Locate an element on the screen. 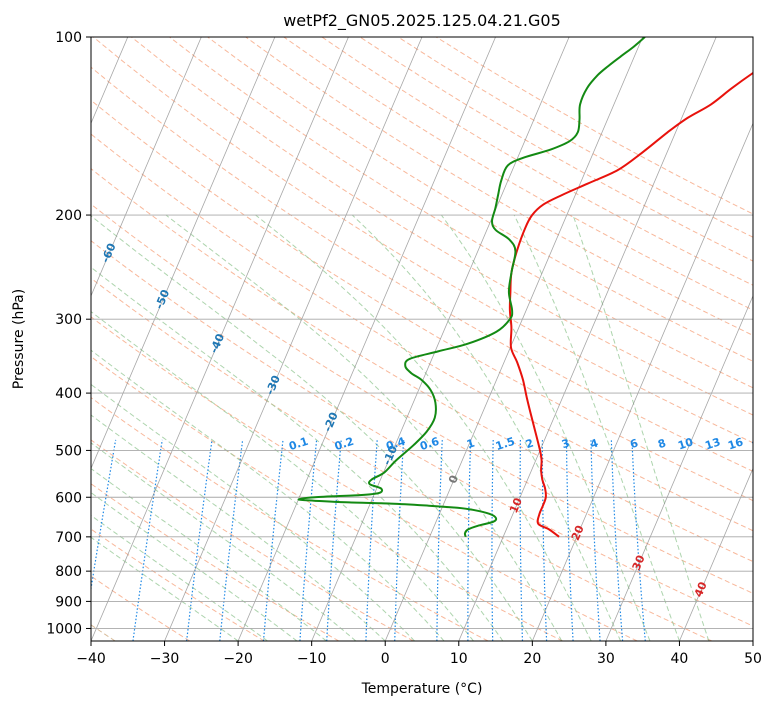  y-tick-label: 800 is located at coordinates (68, 572).